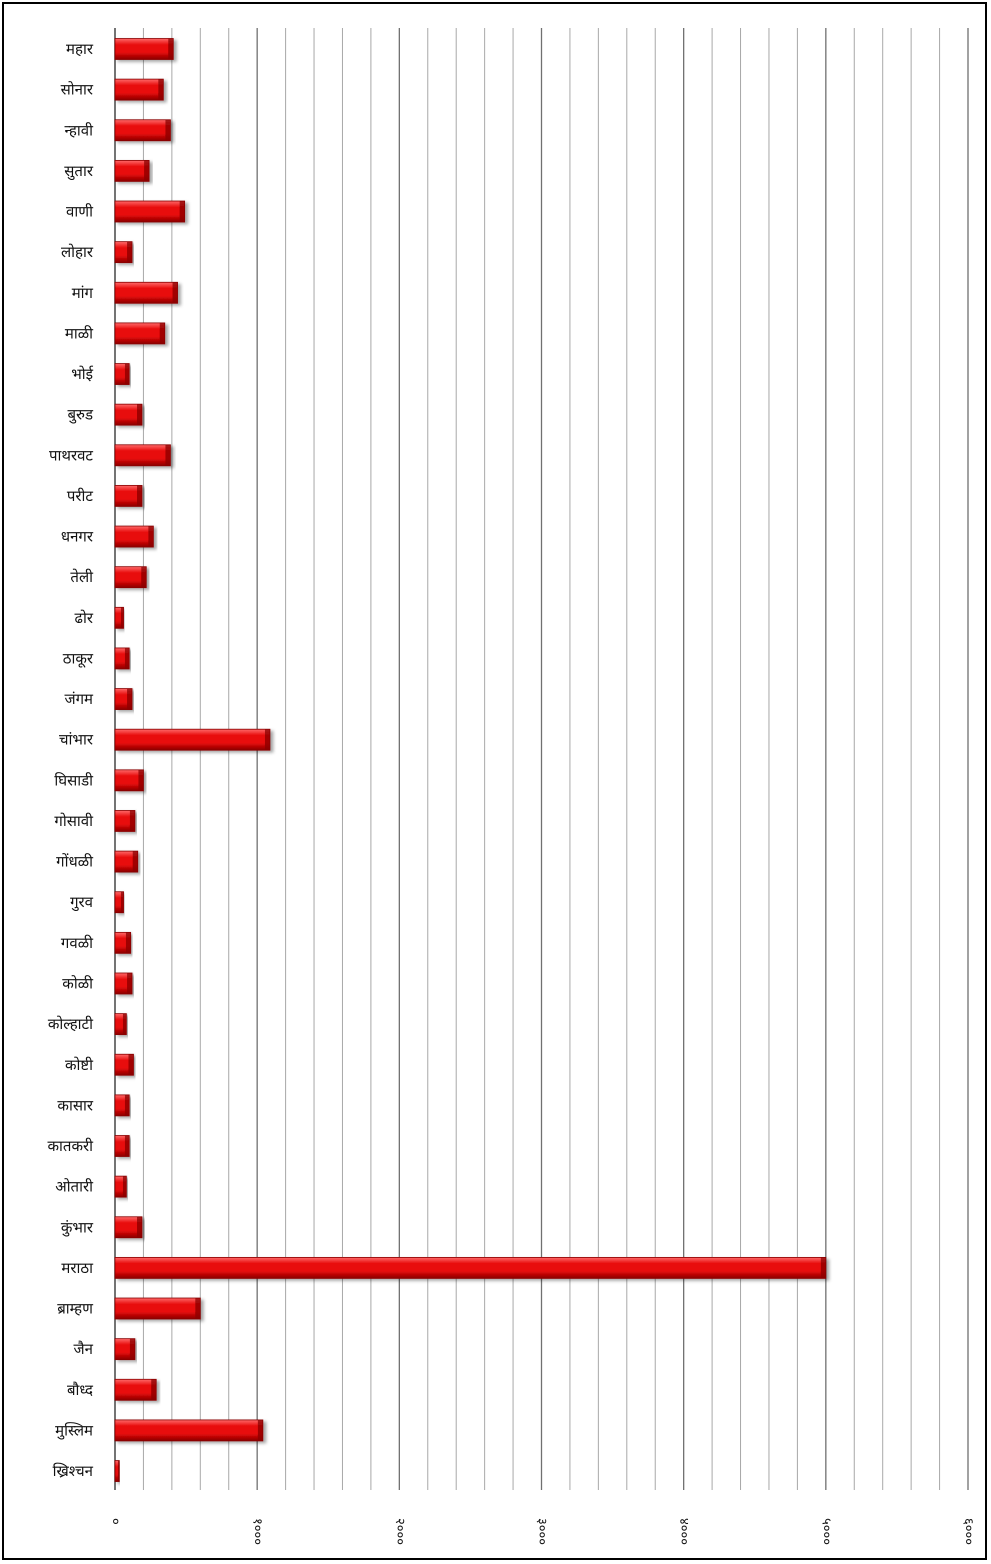 This screenshot has width=991, height=1564. What do you see at coordinates (77, 537) in the screenshot?
I see `category-label: धनगर` at bounding box center [77, 537].